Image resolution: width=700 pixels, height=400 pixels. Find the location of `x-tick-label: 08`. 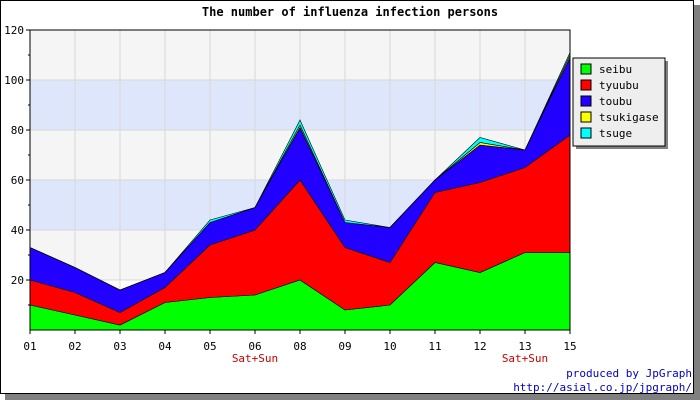

x-tick-label: 08 is located at coordinates (299, 346).